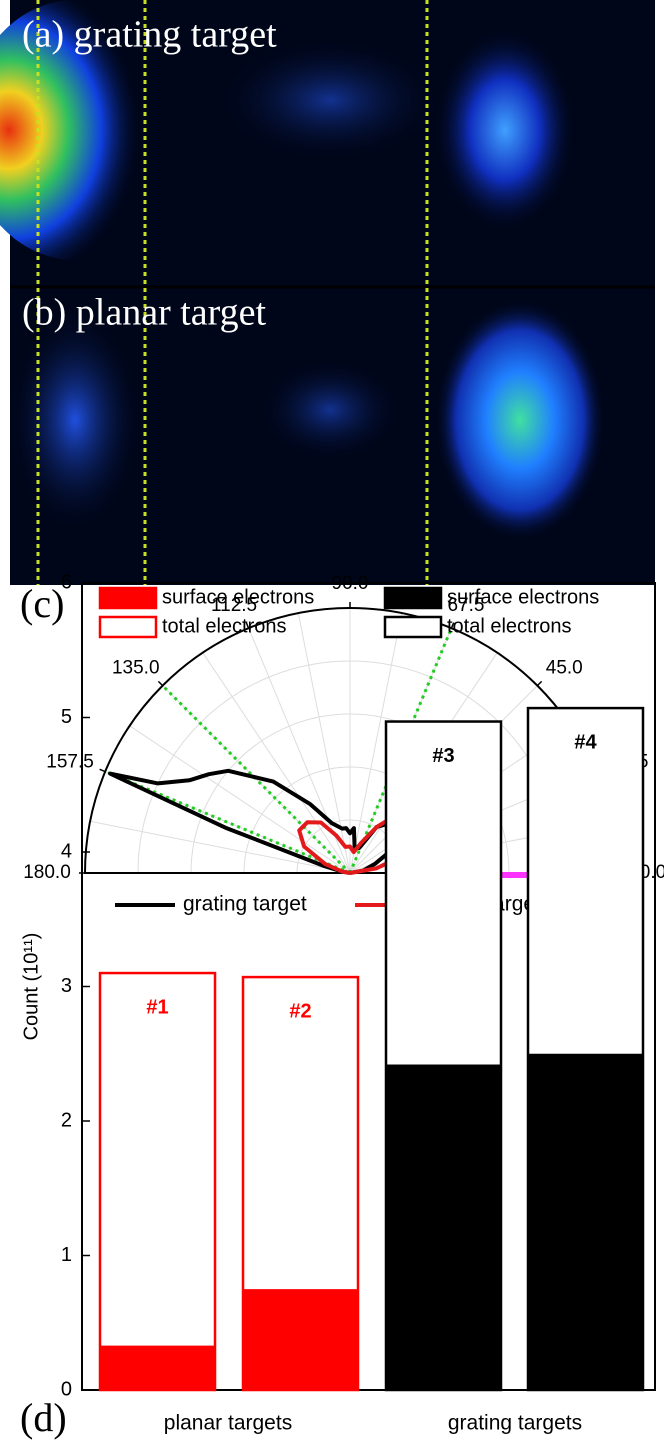  What do you see at coordinates (234, 605) in the screenshot?
I see `theta-tick-label: 112.5` at bounding box center [234, 605].